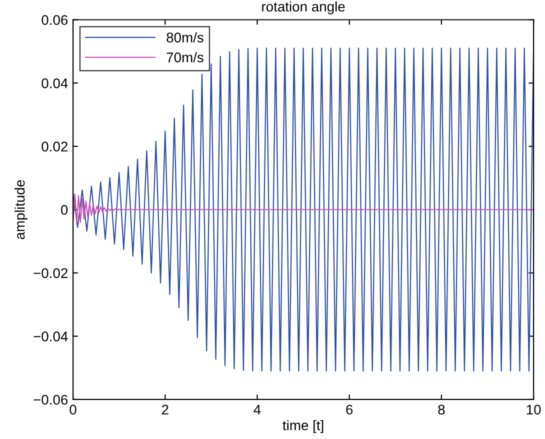  Describe the element at coordinates (185, 57) in the screenshot. I see `legend-label: 70m/s` at that location.